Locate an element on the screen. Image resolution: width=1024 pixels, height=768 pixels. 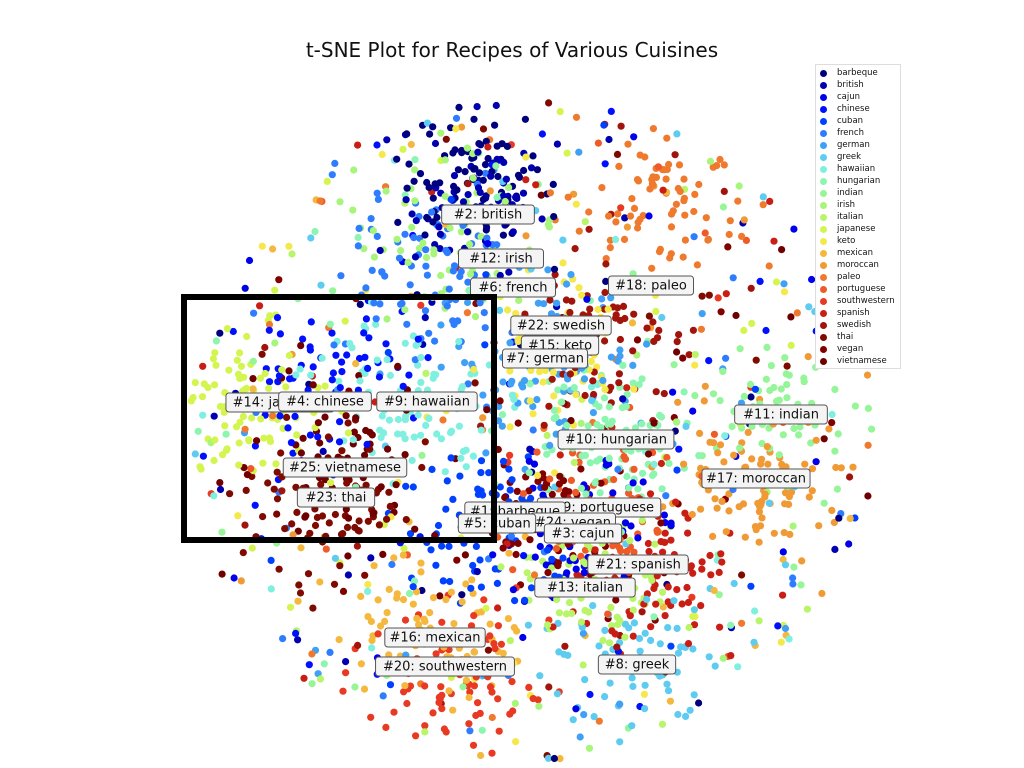
cluster-label-text: #10: hungarian is located at coordinates (616, 440).